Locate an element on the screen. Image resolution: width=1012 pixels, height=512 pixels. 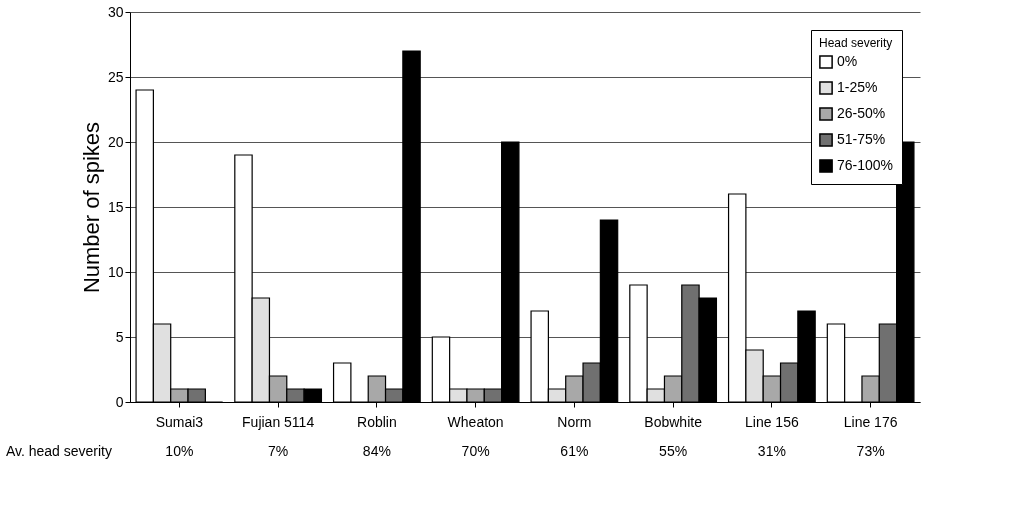
legend-label: 0% is located at coordinates (847, 61).